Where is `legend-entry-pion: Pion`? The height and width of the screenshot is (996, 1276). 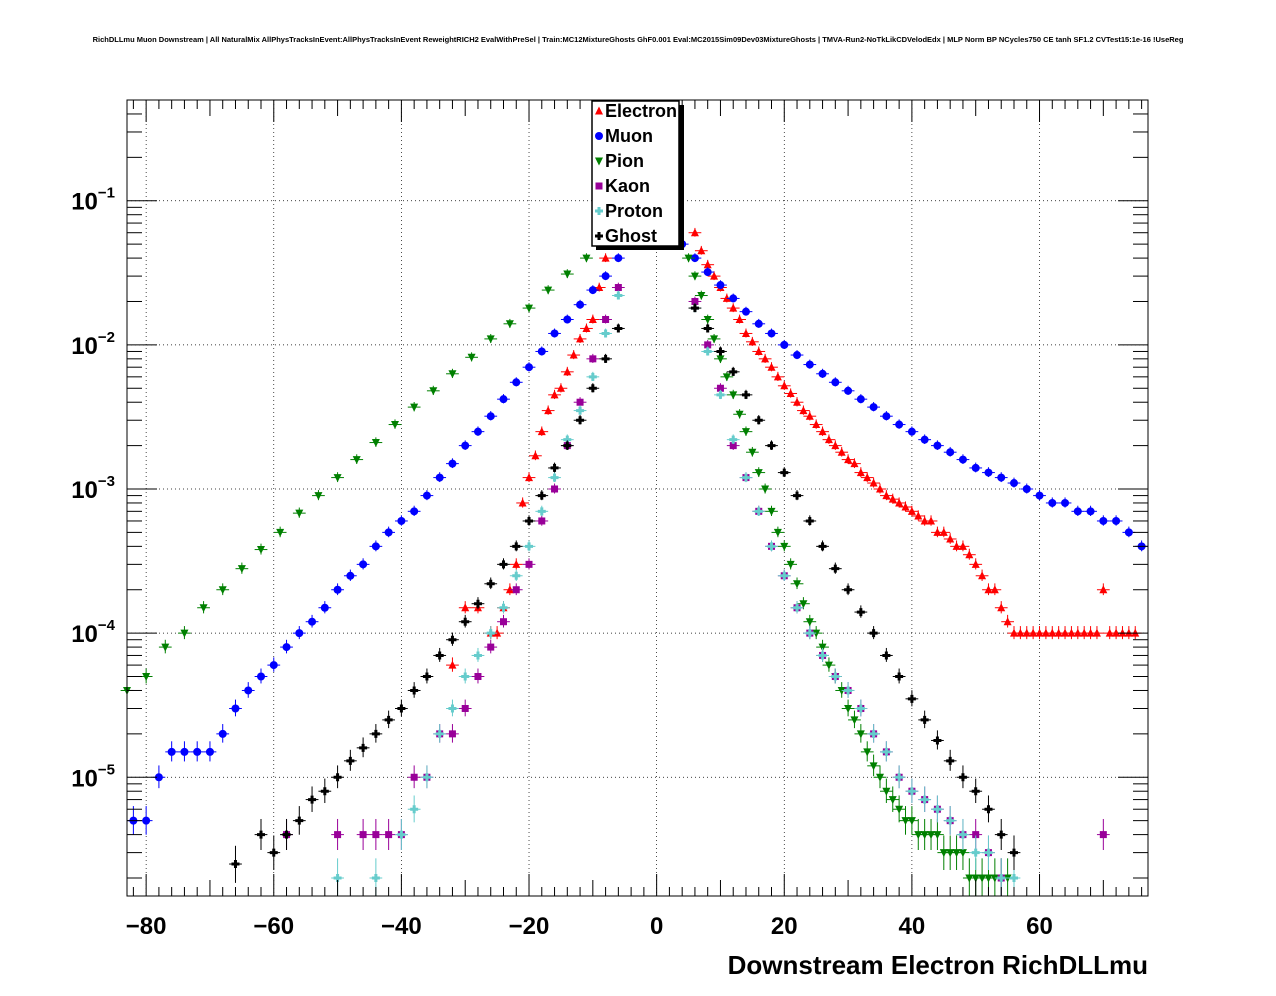
legend-entry-pion: Pion is located at coordinates (619, 161).